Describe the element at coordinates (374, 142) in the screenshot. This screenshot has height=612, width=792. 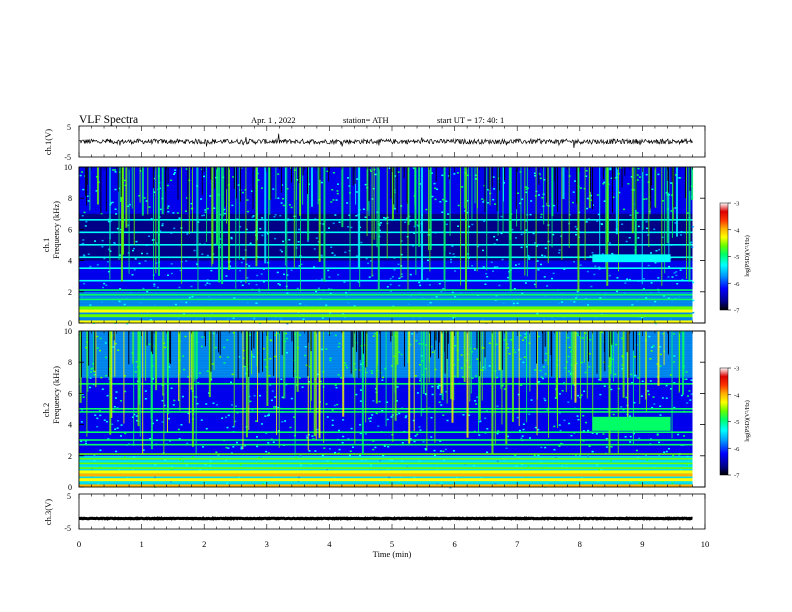
I see `ch1-waveform-panel: 5 -5 ch.1(V)` at that location.